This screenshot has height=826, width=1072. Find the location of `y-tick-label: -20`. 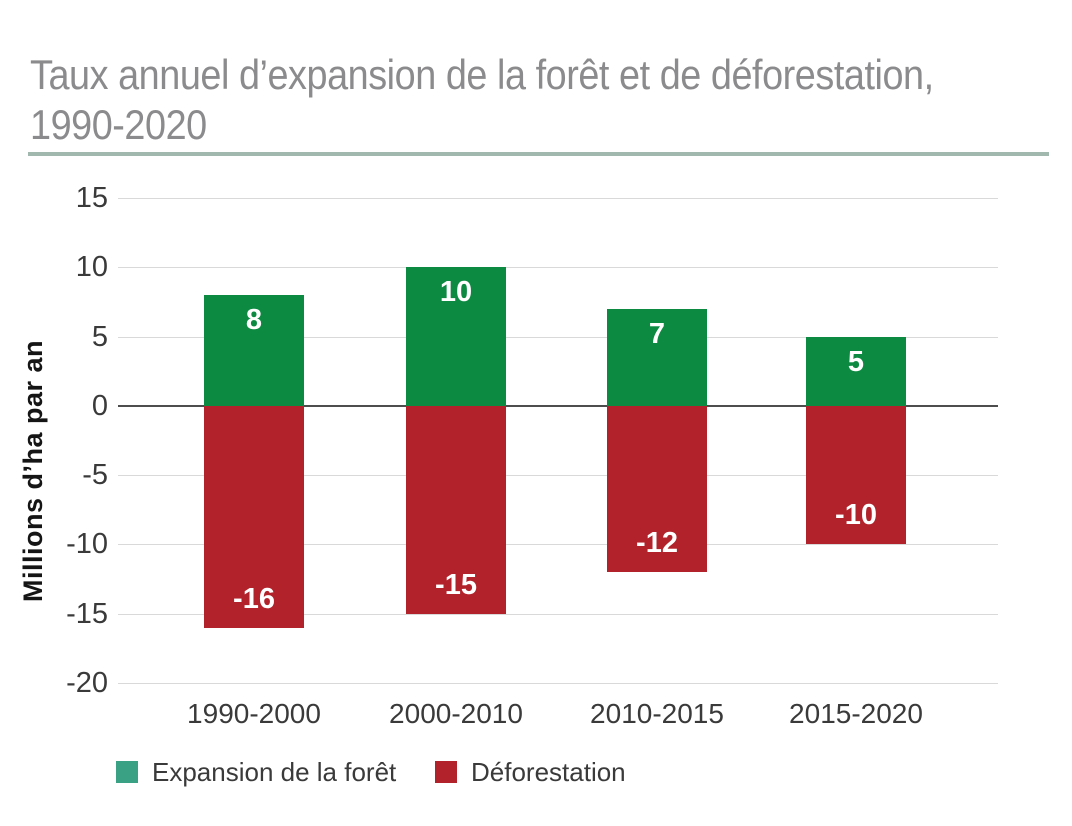

y-tick-label: -20 is located at coordinates (87, 683).